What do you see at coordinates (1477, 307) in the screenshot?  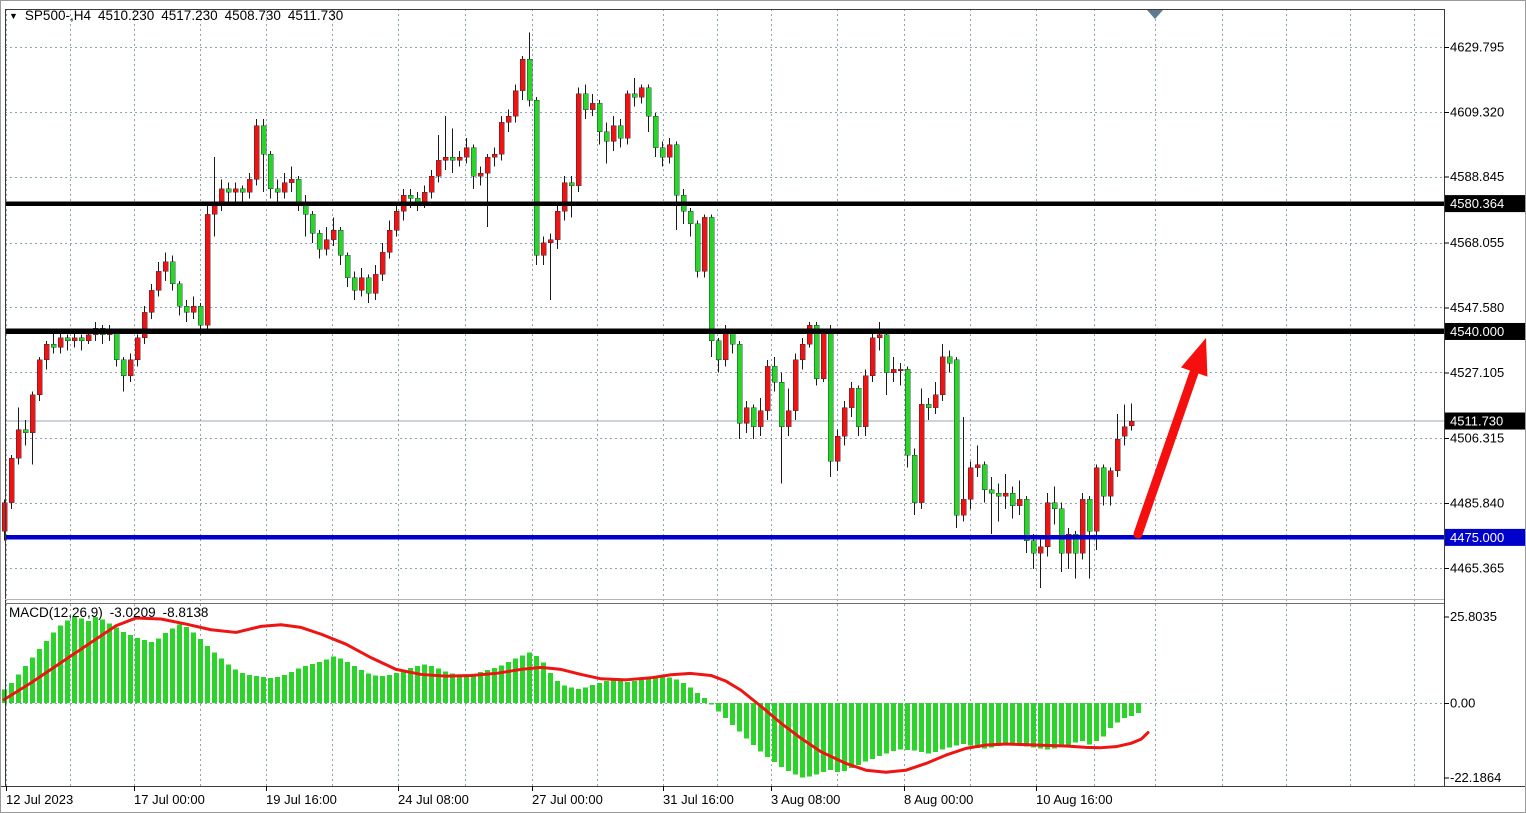 I see `svg-text: 4547.580` at bounding box center [1477, 307].